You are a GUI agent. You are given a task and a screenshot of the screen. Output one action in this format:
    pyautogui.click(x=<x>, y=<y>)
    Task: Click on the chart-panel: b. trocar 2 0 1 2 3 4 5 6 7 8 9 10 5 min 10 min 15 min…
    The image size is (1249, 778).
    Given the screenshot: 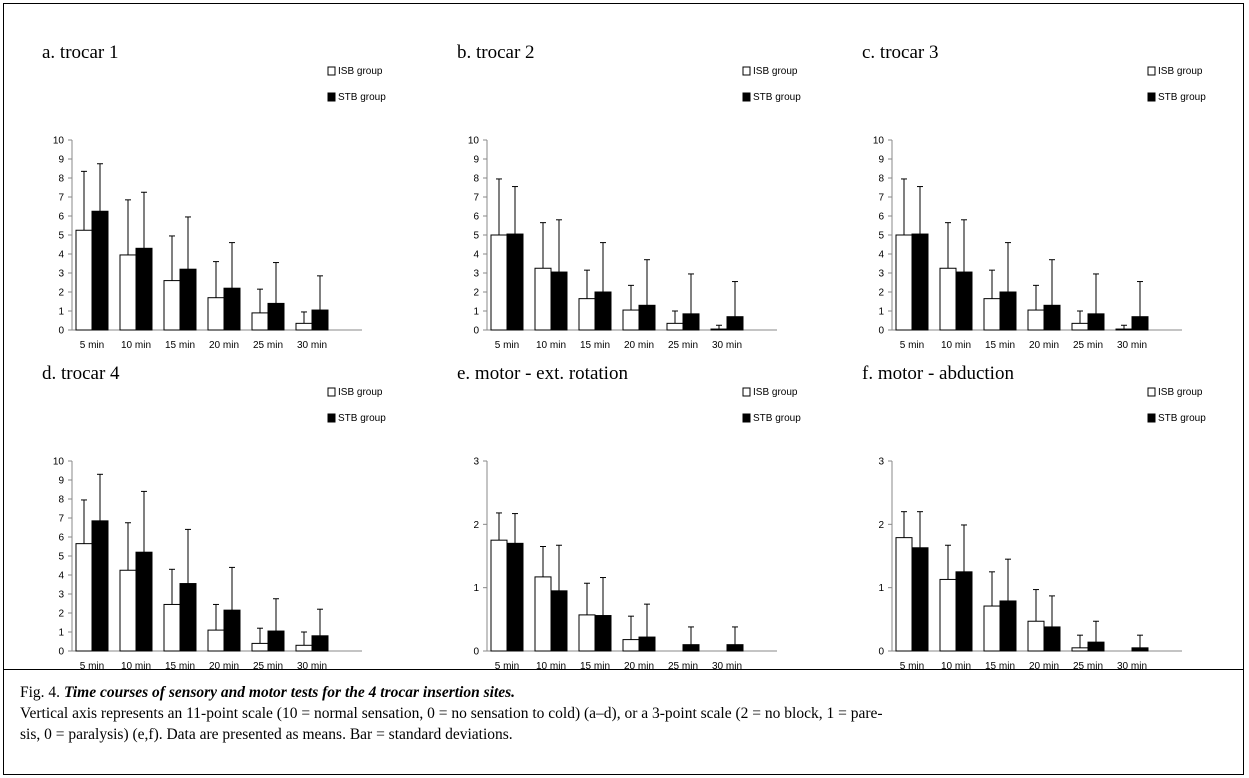 What is the action you would take?
    pyautogui.click(x=642, y=186)
    